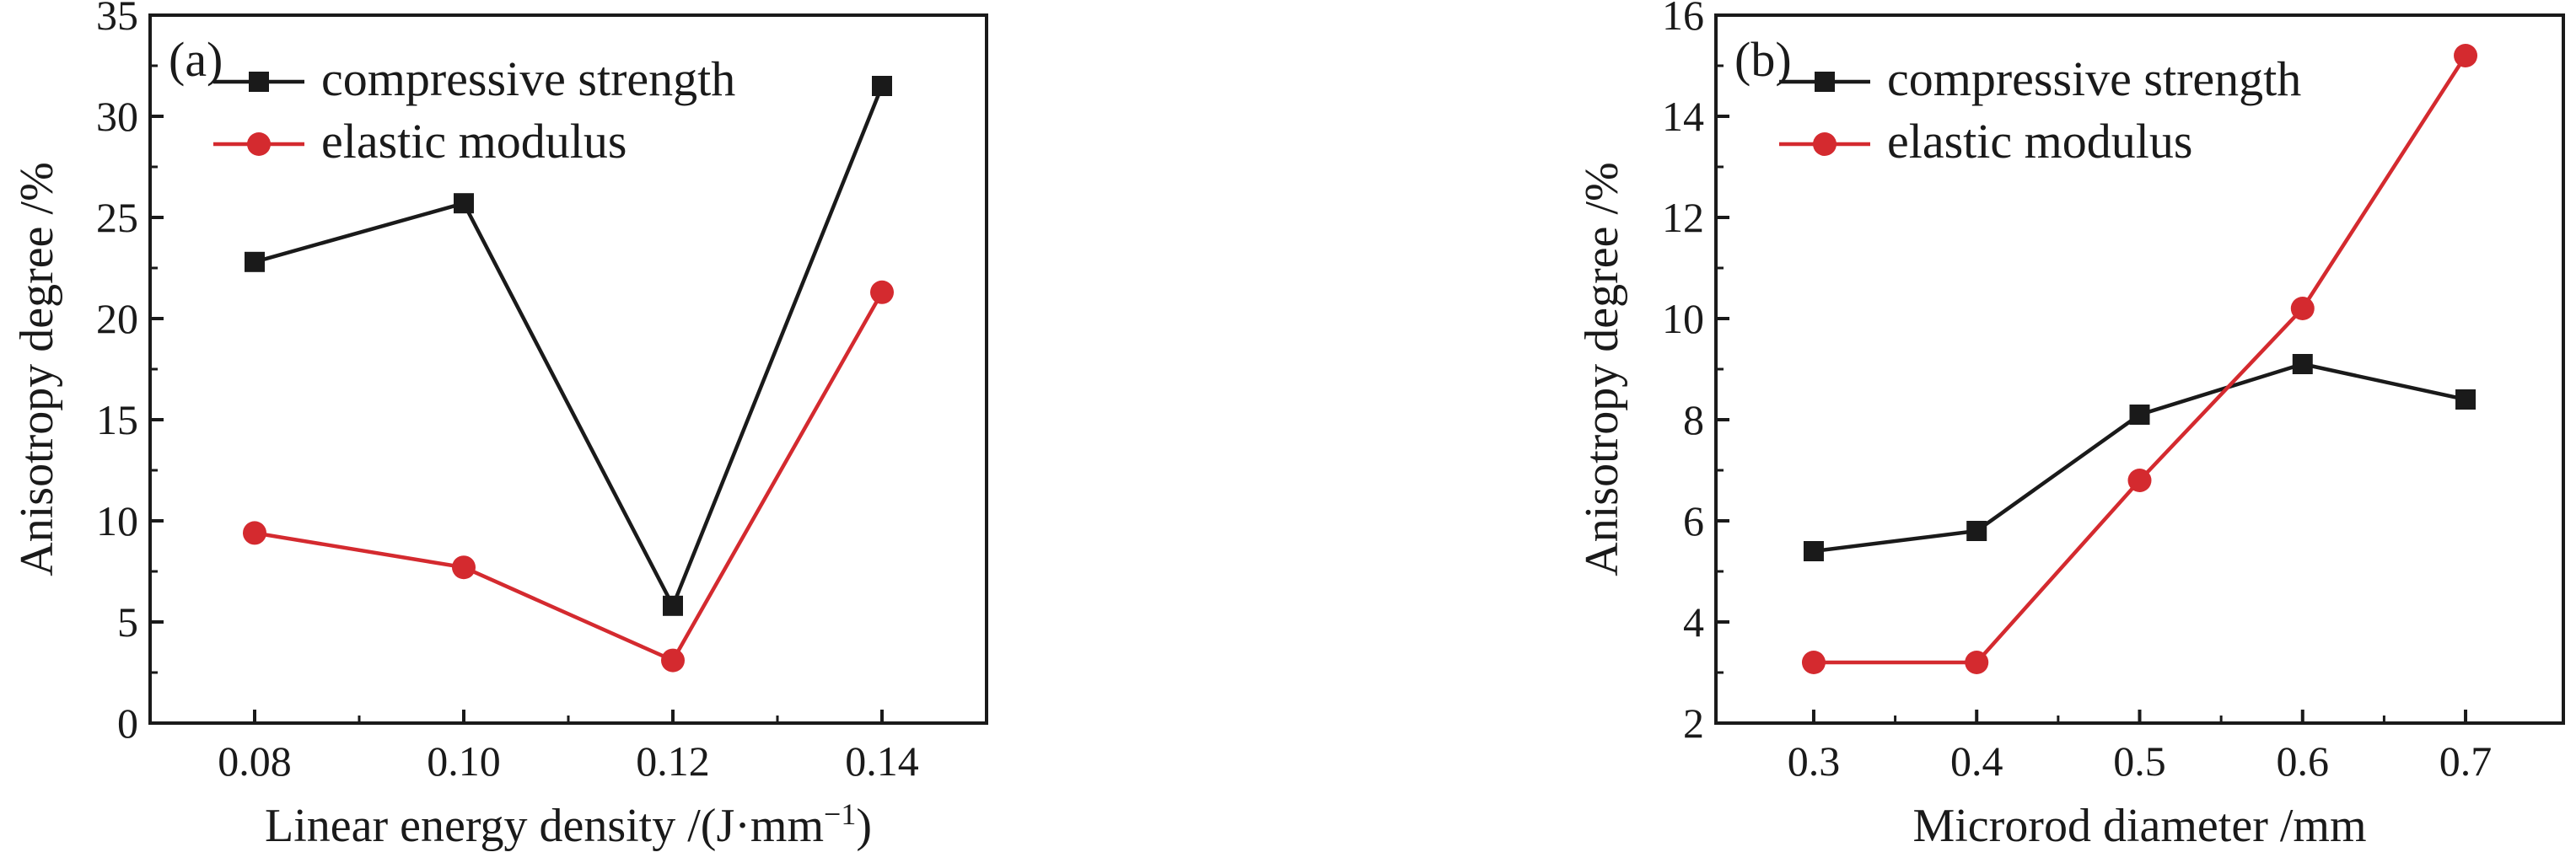 This screenshot has height=863, width=2576. I want to click on y-tick-label: 5, so click(127, 622).